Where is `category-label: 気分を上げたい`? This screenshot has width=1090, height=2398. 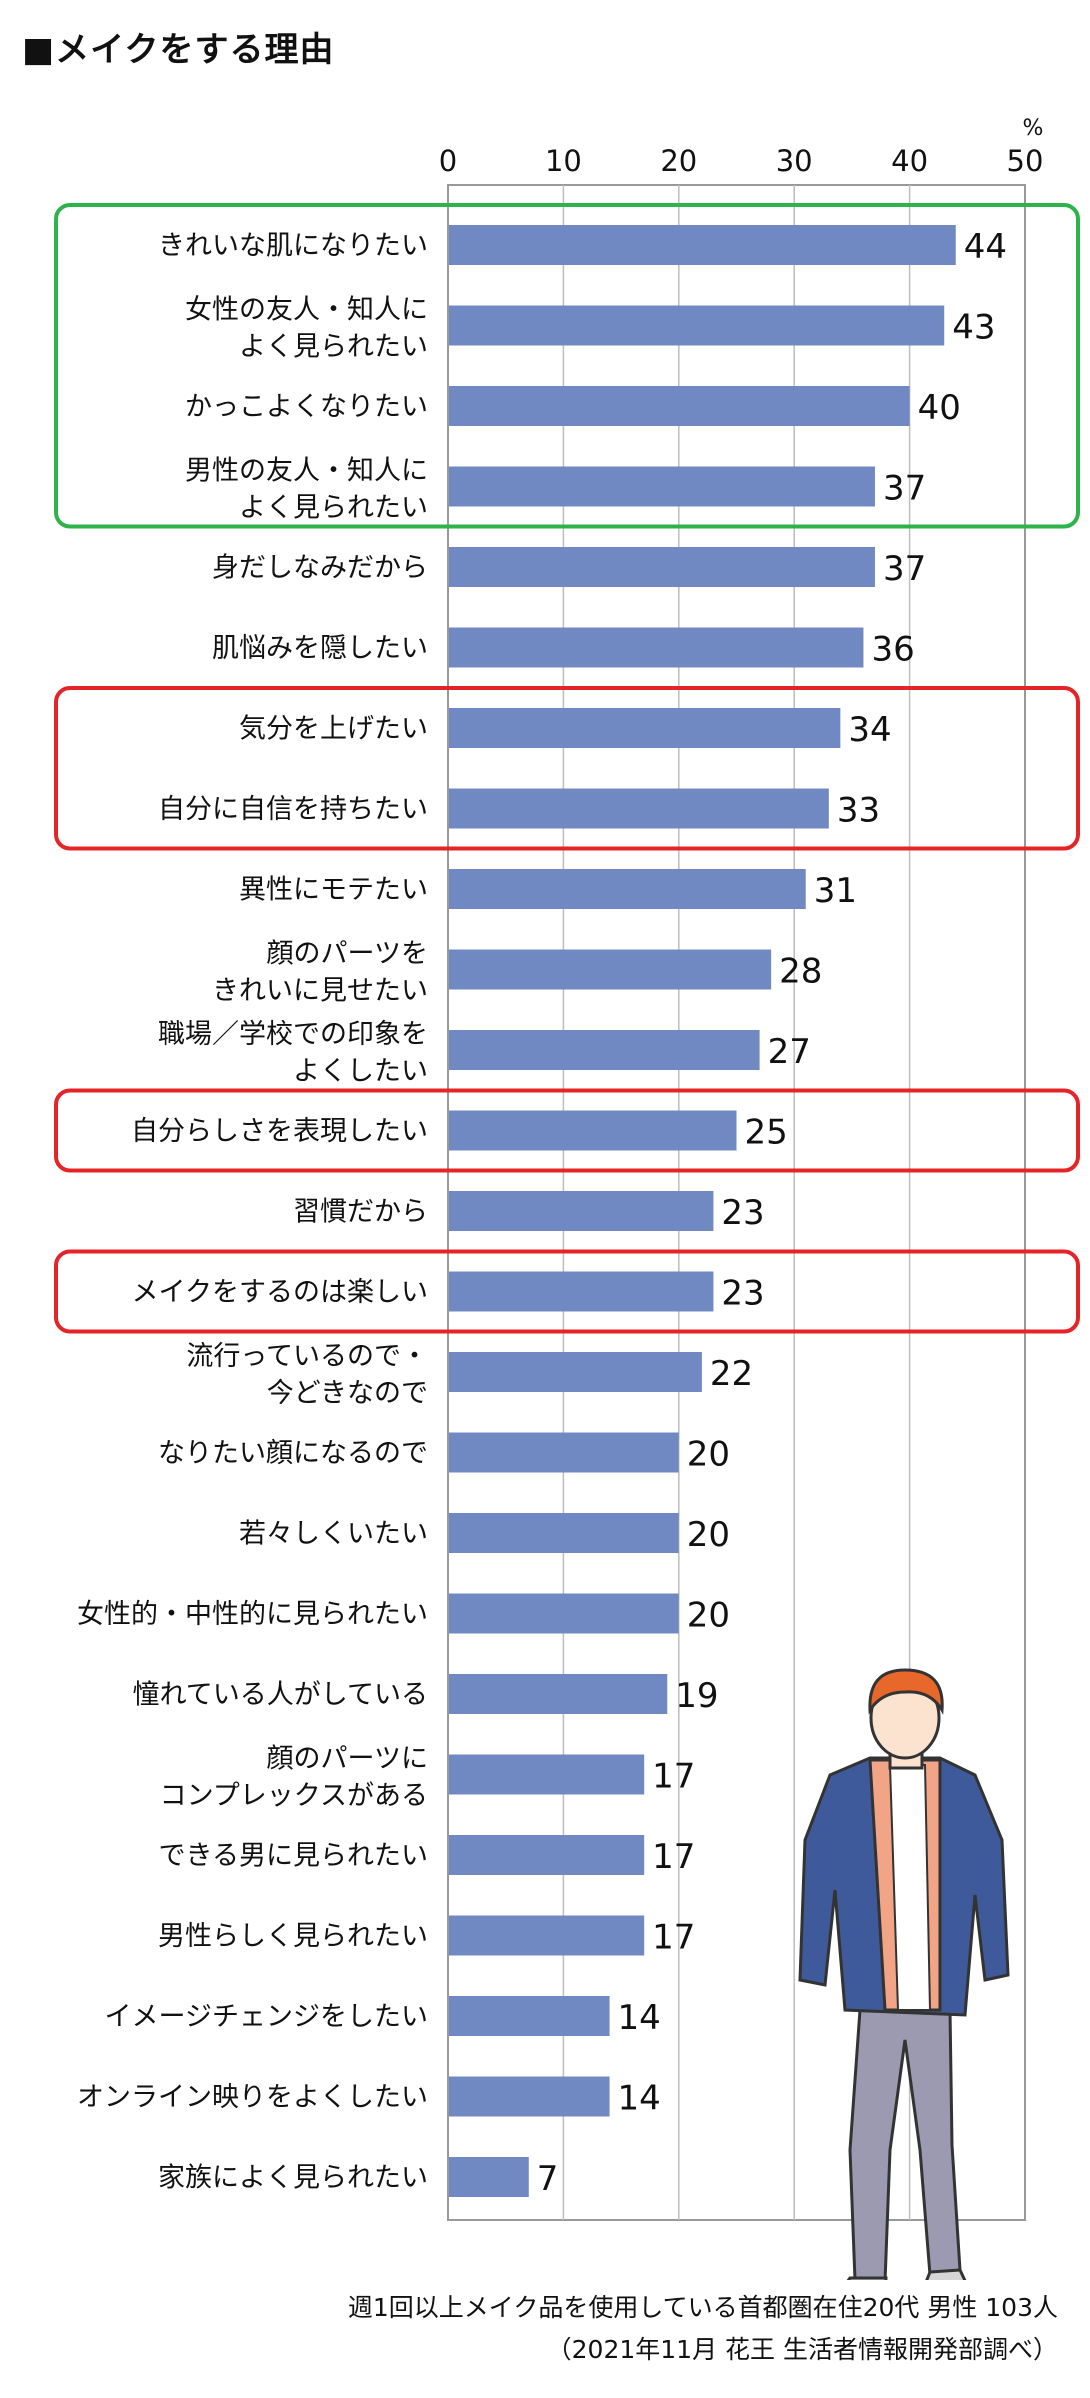
category-label: 気分を上げたい is located at coordinates (333, 728).